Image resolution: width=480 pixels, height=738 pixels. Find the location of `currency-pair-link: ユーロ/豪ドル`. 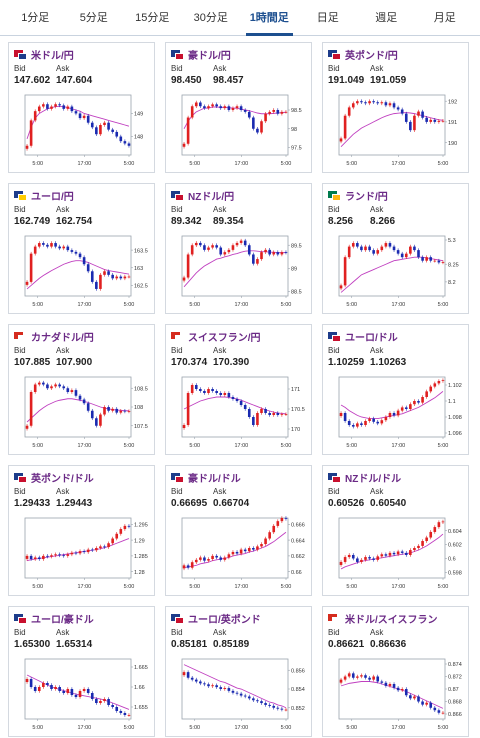

currency-pair-link: ユーロ/豪ドル is located at coordinates (62, 620).